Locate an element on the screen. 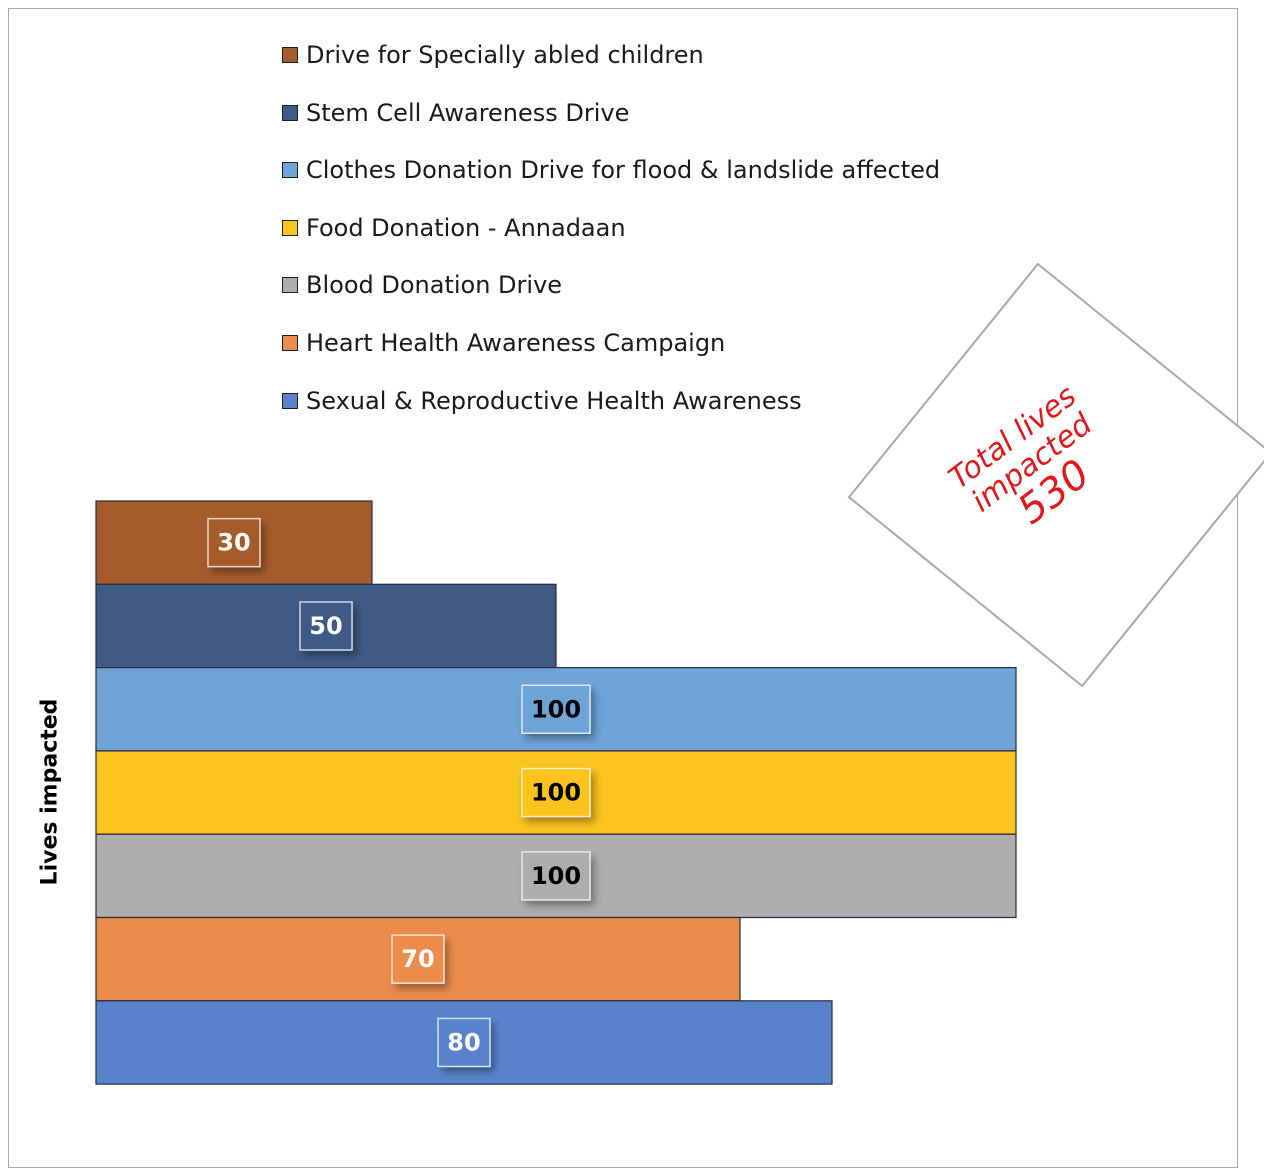  legend-item: Sexual & Reproductive Health Awareness is located at coordinates (542, 401).